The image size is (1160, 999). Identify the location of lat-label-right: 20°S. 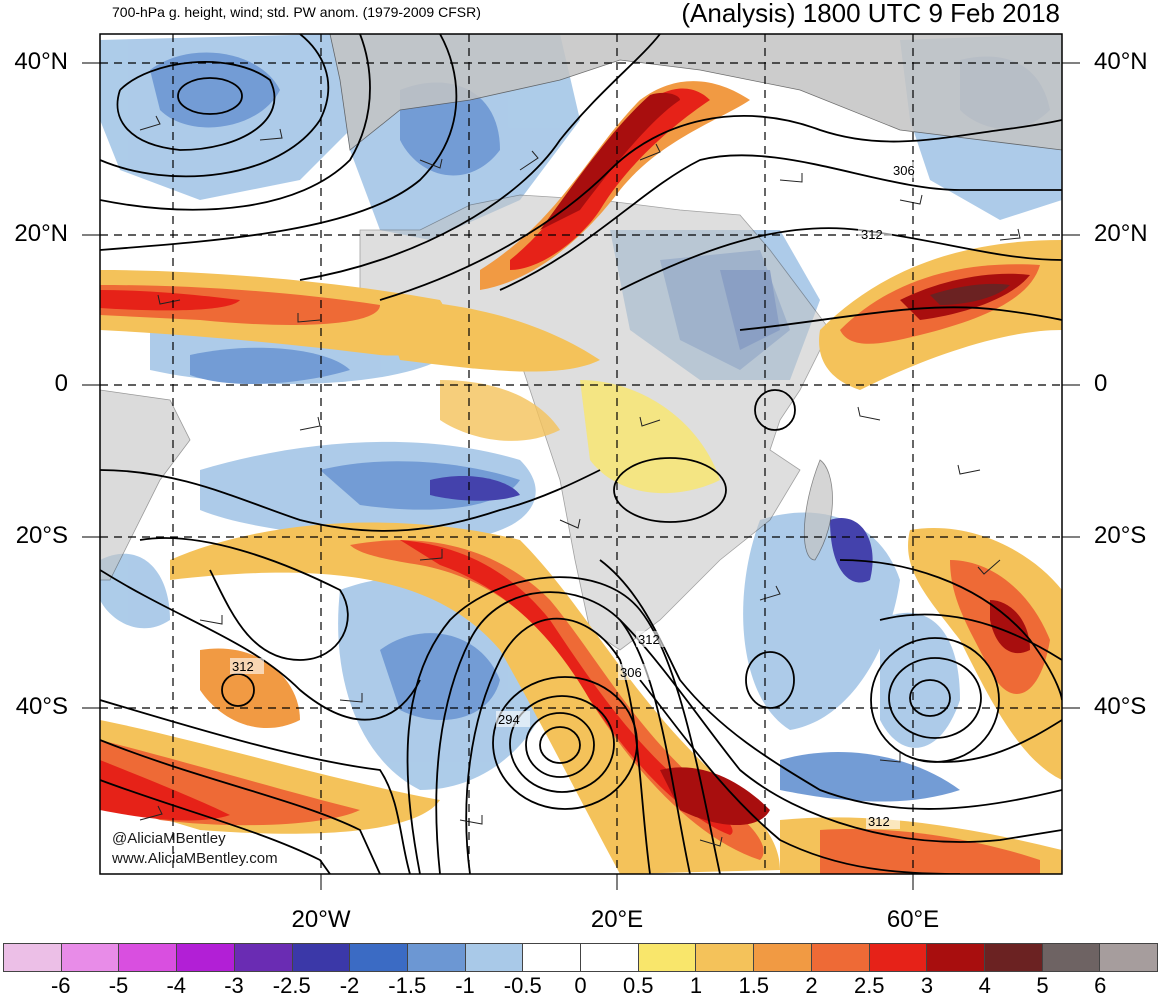
(1120, 535).